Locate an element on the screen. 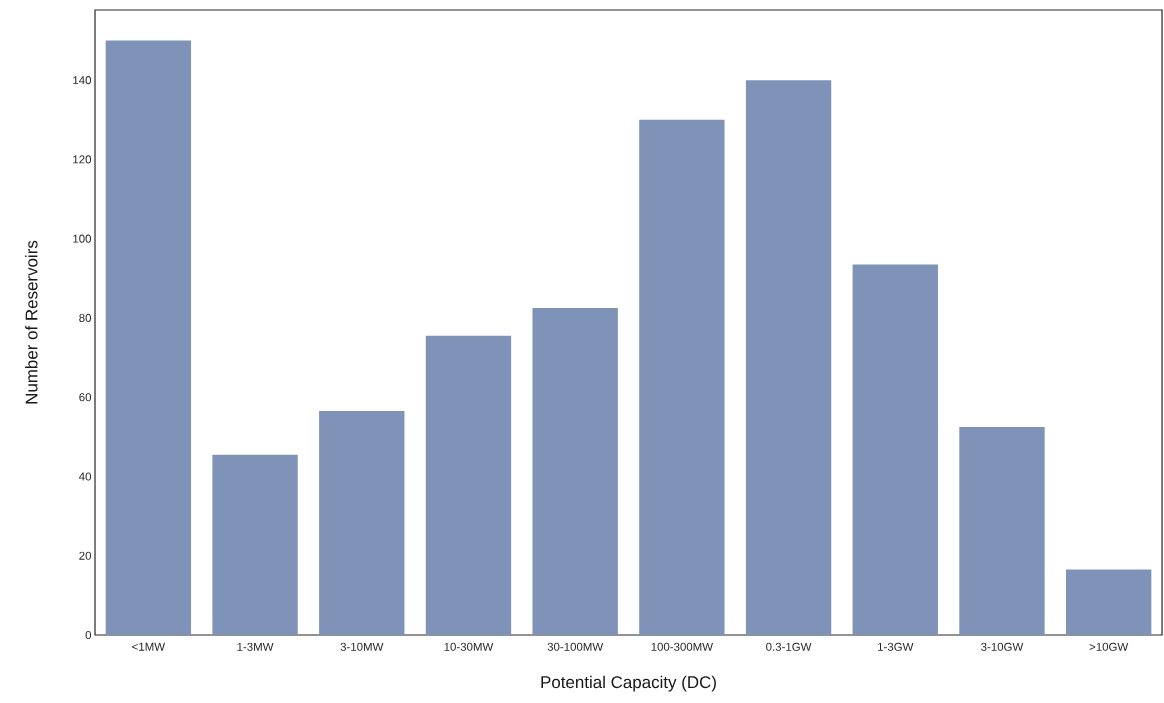 This screenshot has width=1164, height=703. y-tick-label: 20 is located at coordinates (85, 555).